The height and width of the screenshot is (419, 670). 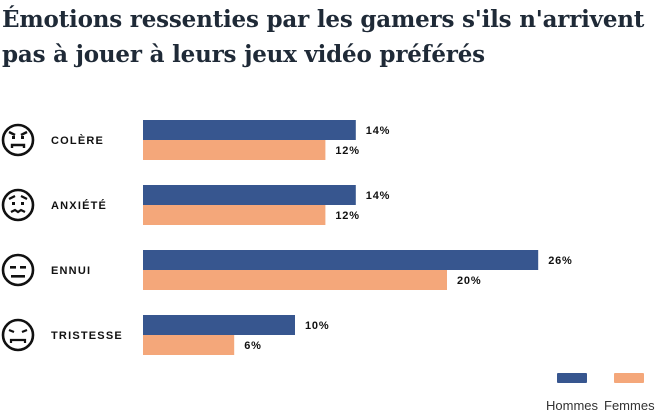 What do you see at coordinates (629, 393) in the screenshot?
I see `legend-item-femmes: Femmes` at bounding box center [629, 393].